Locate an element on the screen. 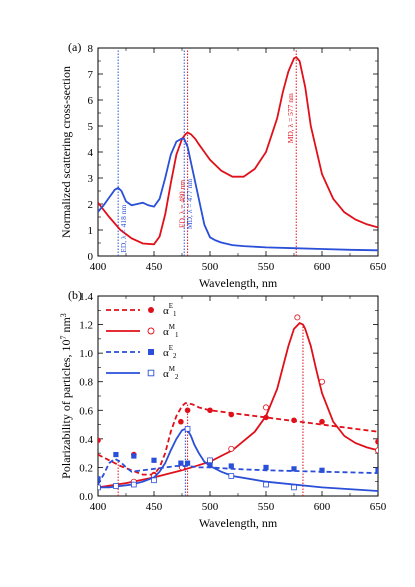 Image resolution: width=415 pixels, height=587 pixels. panel-a-ytick-label: 8 is located at coordinates (91, 49).